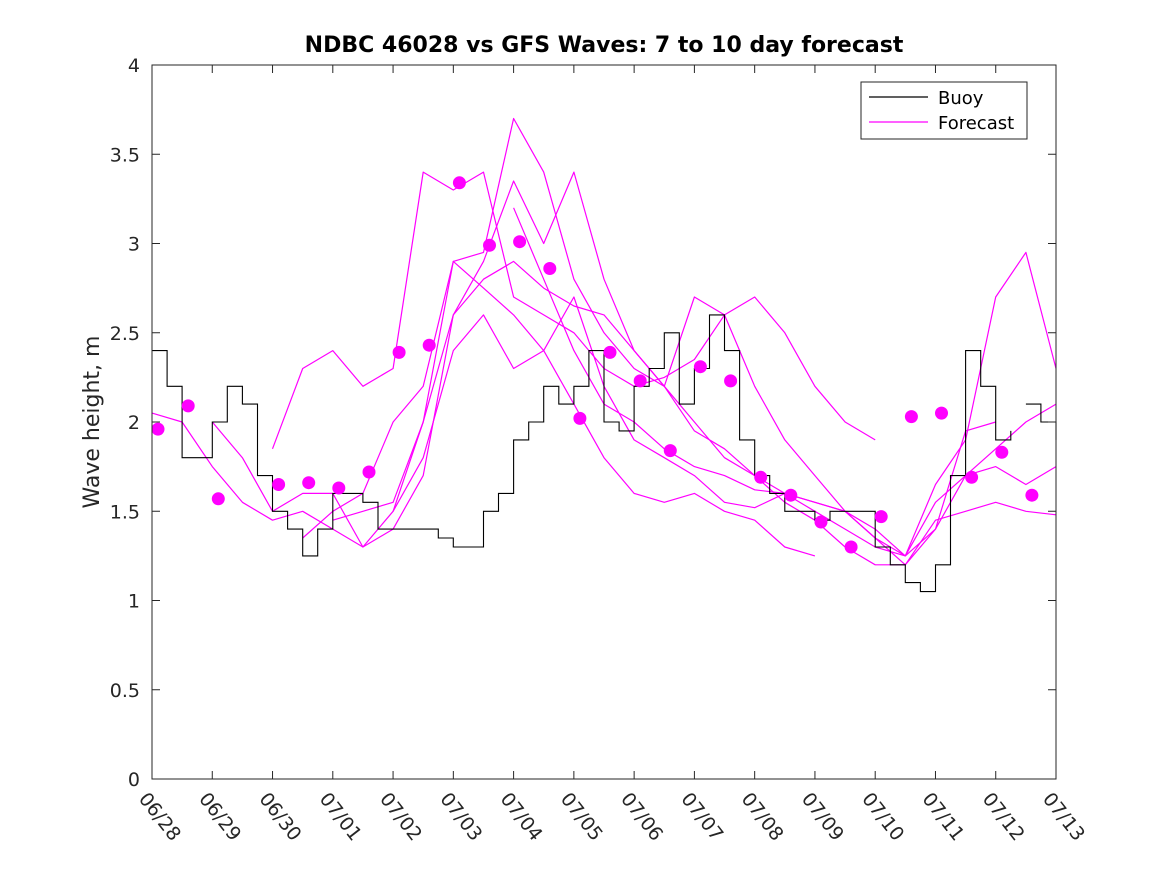 The image size is (1167, 875). What do you see at coordinates (125, 512) in the screenshot?
I see `y-tick-label: 1.5` at bounding box center [125, 512].